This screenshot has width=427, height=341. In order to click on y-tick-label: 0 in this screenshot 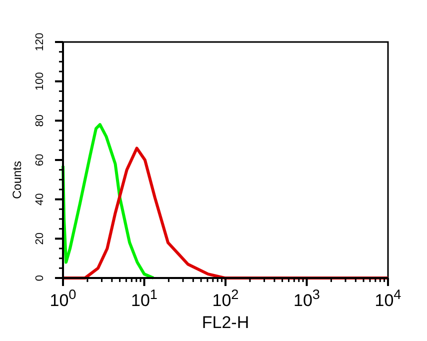, I will do `click(40, 278)`.